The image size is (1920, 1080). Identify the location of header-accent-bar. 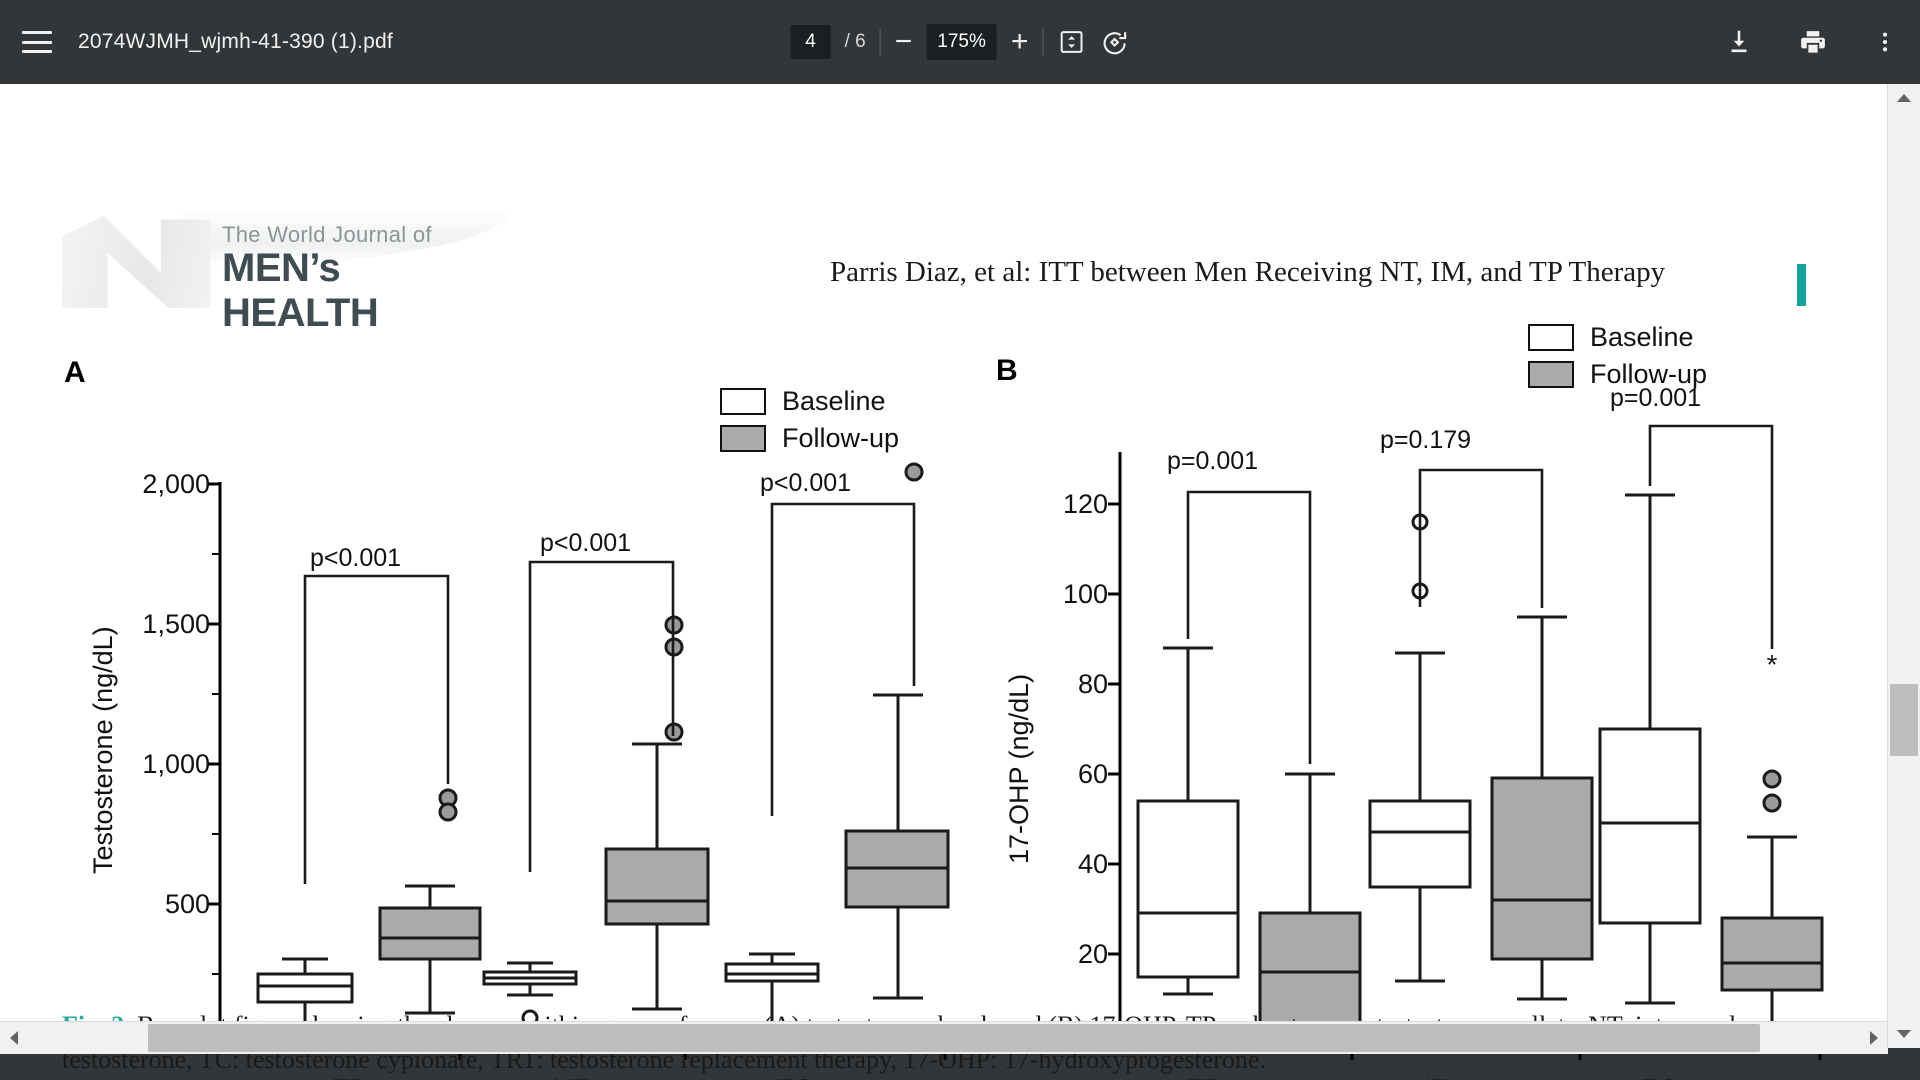
(1801, 285).